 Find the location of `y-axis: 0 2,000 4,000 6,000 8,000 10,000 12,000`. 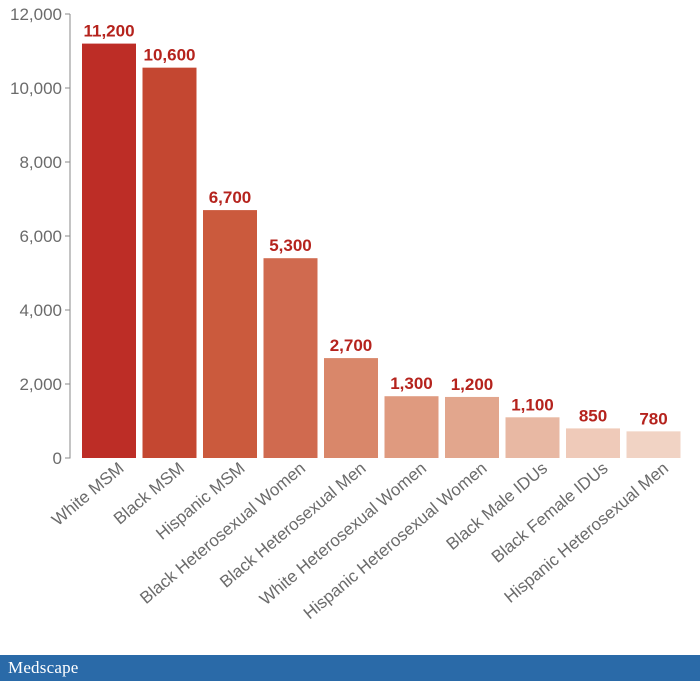

y-axis: 0 2,000 4,000 6,000 8,000 10,000 12,000 is located at coordinates (40, 236).